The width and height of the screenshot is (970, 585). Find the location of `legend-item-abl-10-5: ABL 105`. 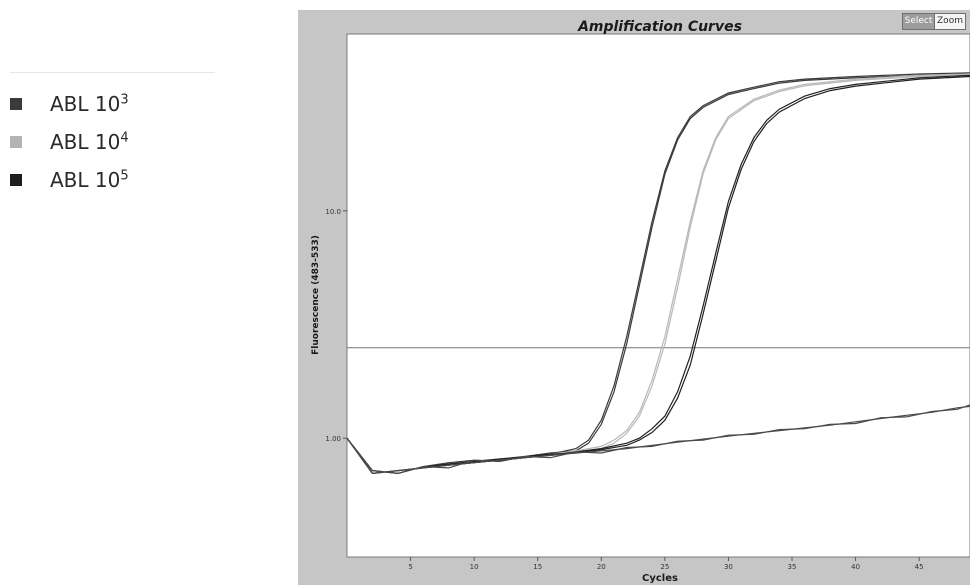

legend-item-abl-10-5: ABL 105 is located at coordinates (69, 180).